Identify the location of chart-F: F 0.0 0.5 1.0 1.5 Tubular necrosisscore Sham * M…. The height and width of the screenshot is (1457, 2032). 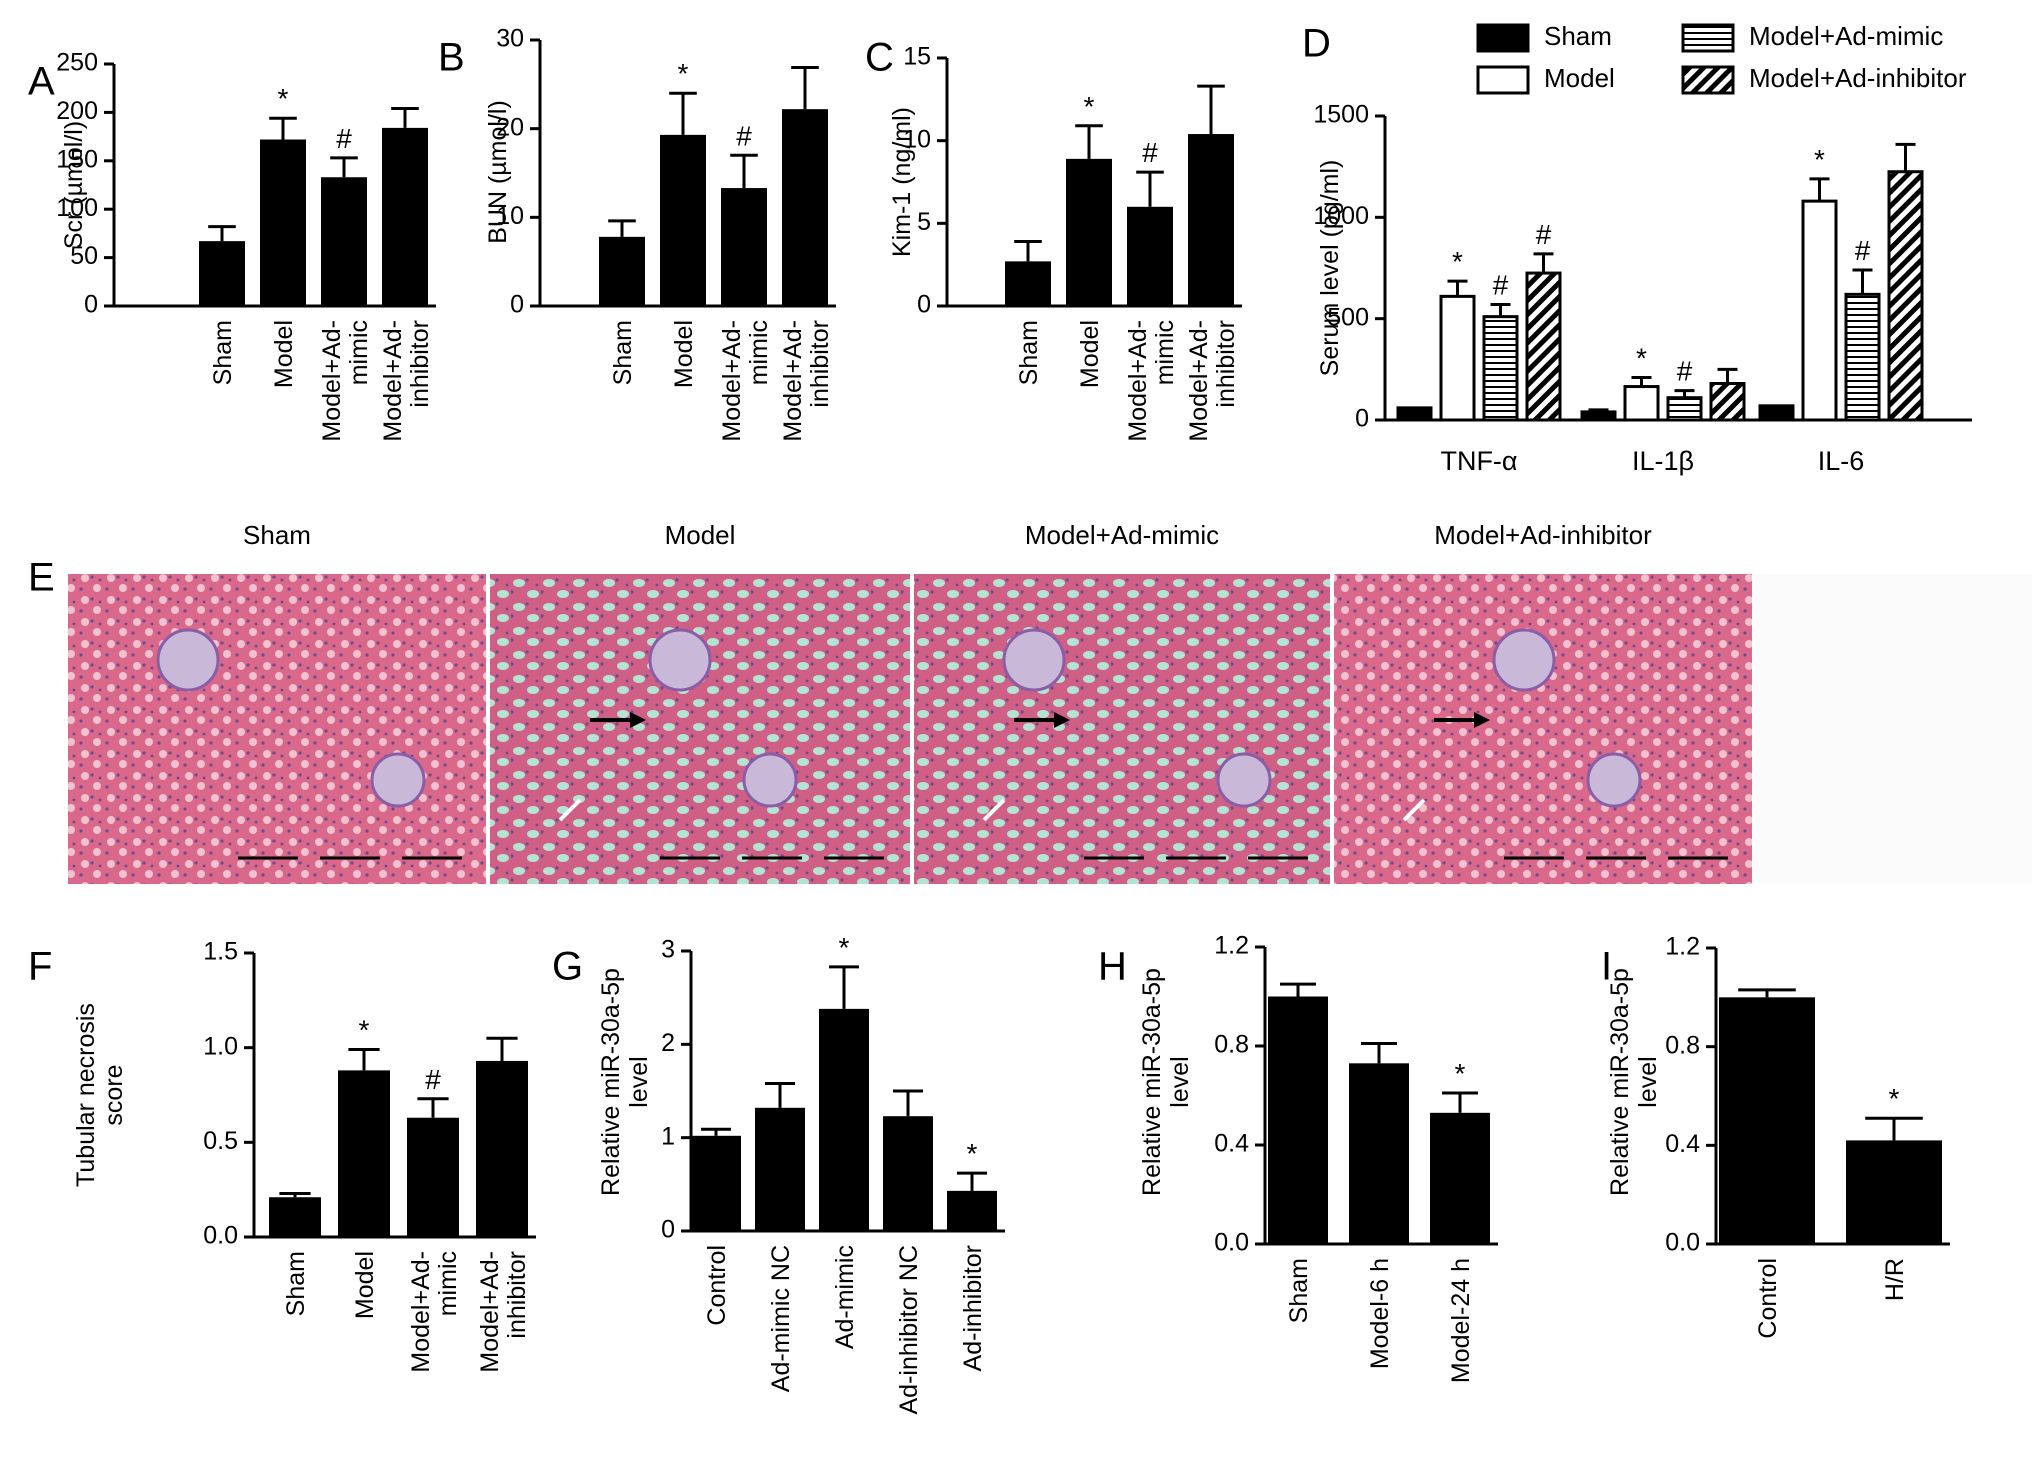
(282, 1155).